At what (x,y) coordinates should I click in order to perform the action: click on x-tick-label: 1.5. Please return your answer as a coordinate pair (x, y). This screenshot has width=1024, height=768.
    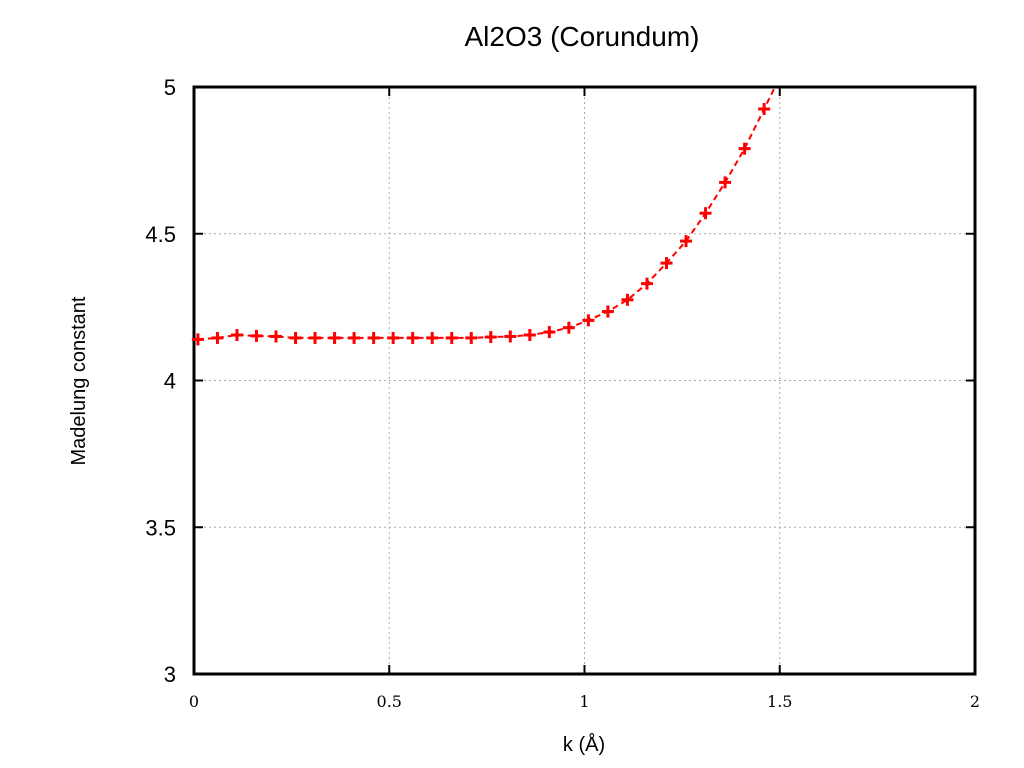
    Looking at the image, I should click on (779, 701).